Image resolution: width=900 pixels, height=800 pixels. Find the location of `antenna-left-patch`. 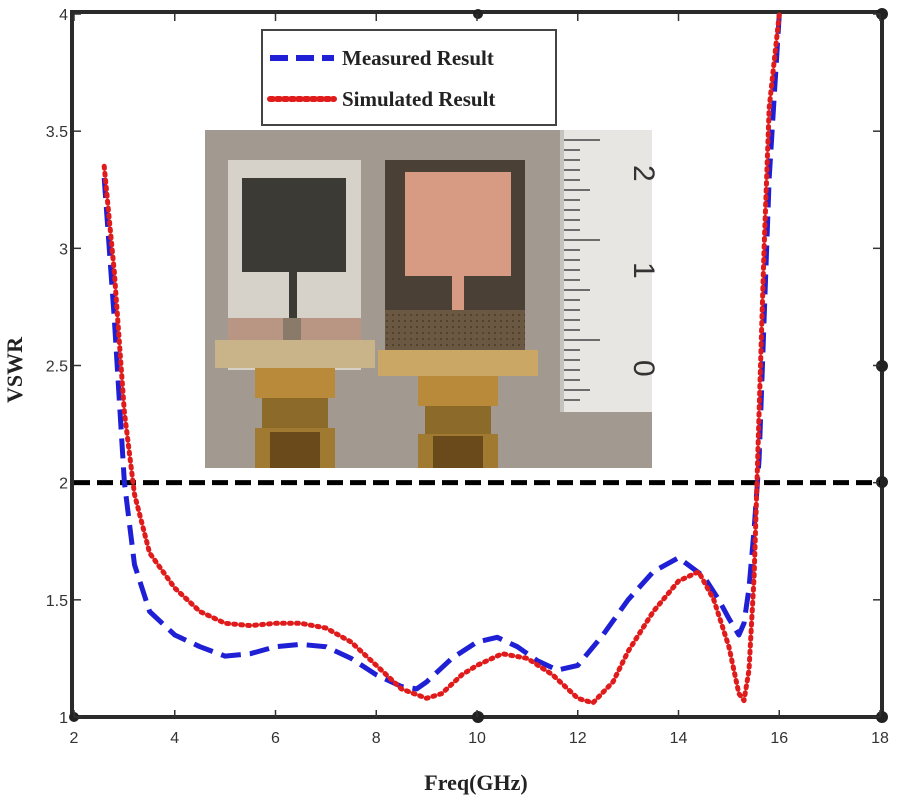

antenna-left-patch is located at coordinates (294, 225).